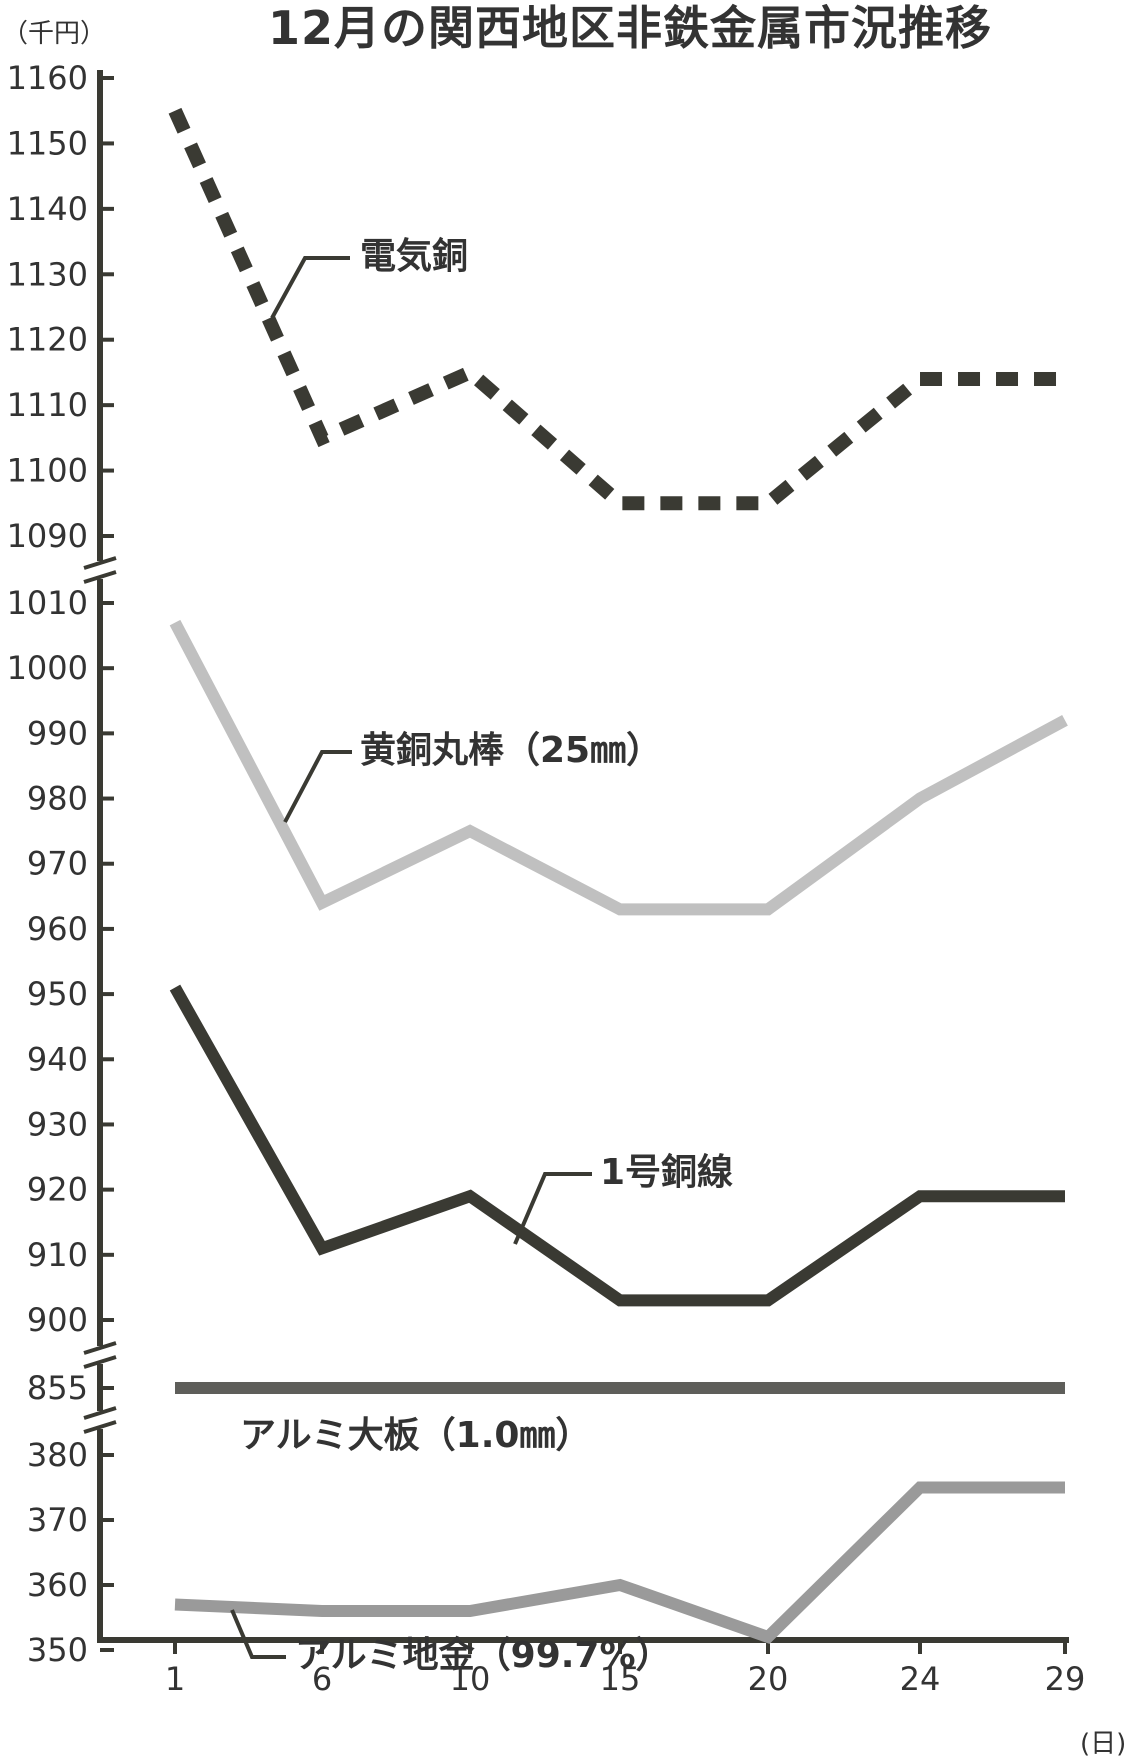 The width and height of the screenshot is (1147, 1763). What do you see at coordinates (415, 1435) in the screenshot?
I see `series-label: アルミ大板（1.0㎜）` at bounding box center [415, 1435].